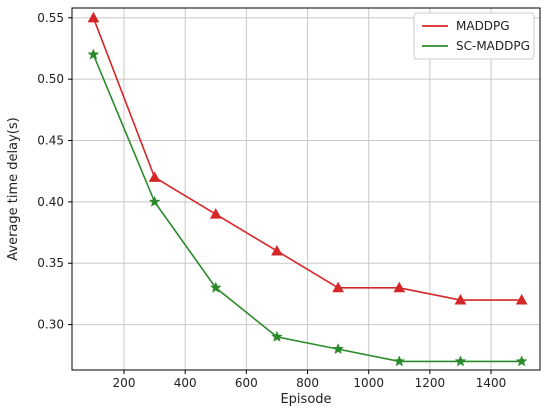  I want to click on legend-label: MADDPG, so click(483, 26).